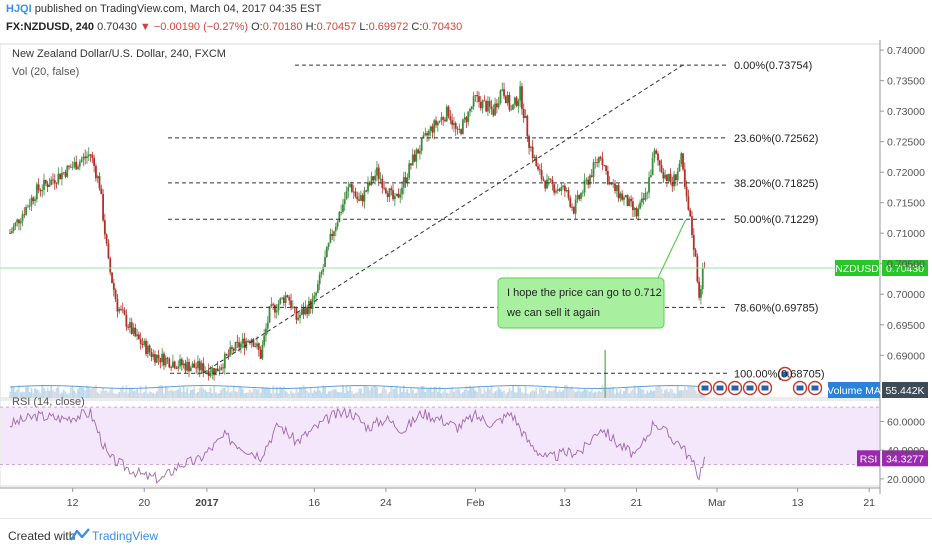 The height and width of the screenshot is (551, 932). Describe the element at coordinates (125, 536) in the screenshot. I see `tradingview-brand: TradingView` at that location.